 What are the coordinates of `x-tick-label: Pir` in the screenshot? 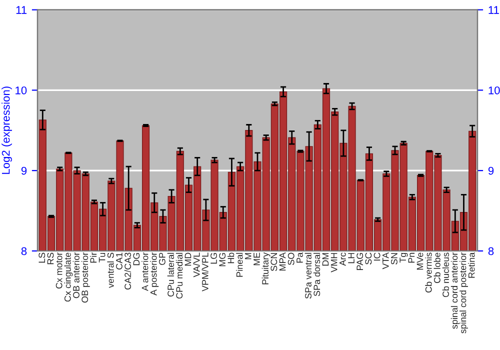 It's located at (93, 257).